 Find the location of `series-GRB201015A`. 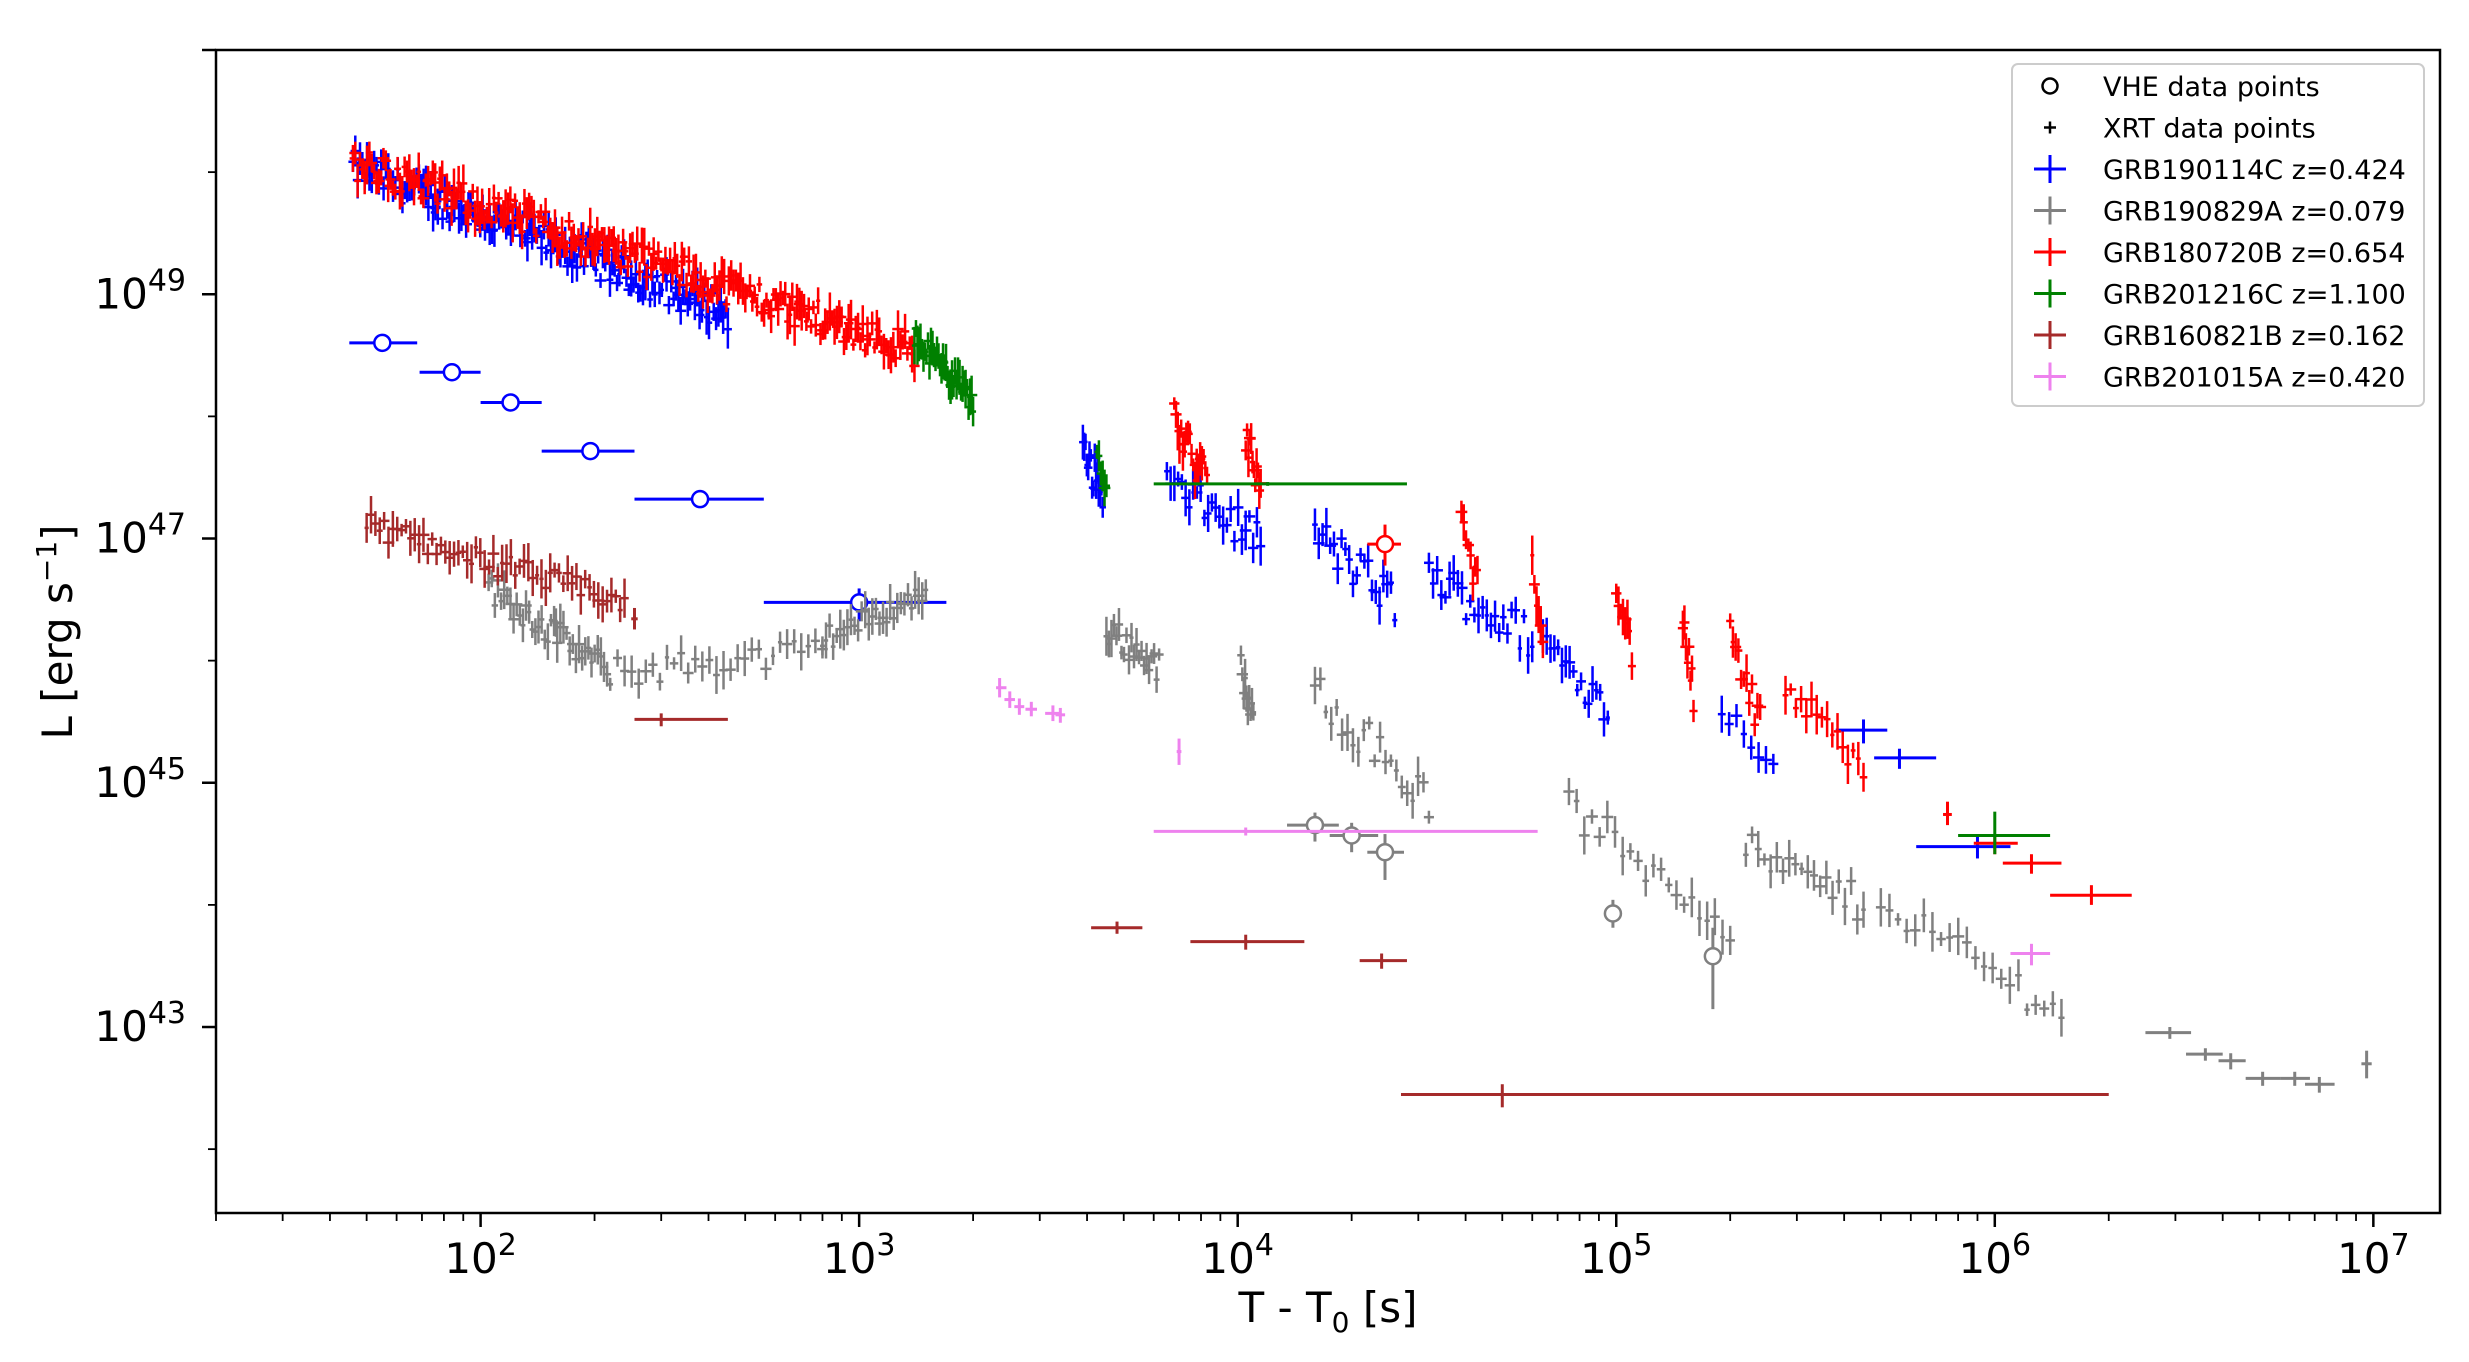

series-GRB201015A is located at coordinates (1523, 822).